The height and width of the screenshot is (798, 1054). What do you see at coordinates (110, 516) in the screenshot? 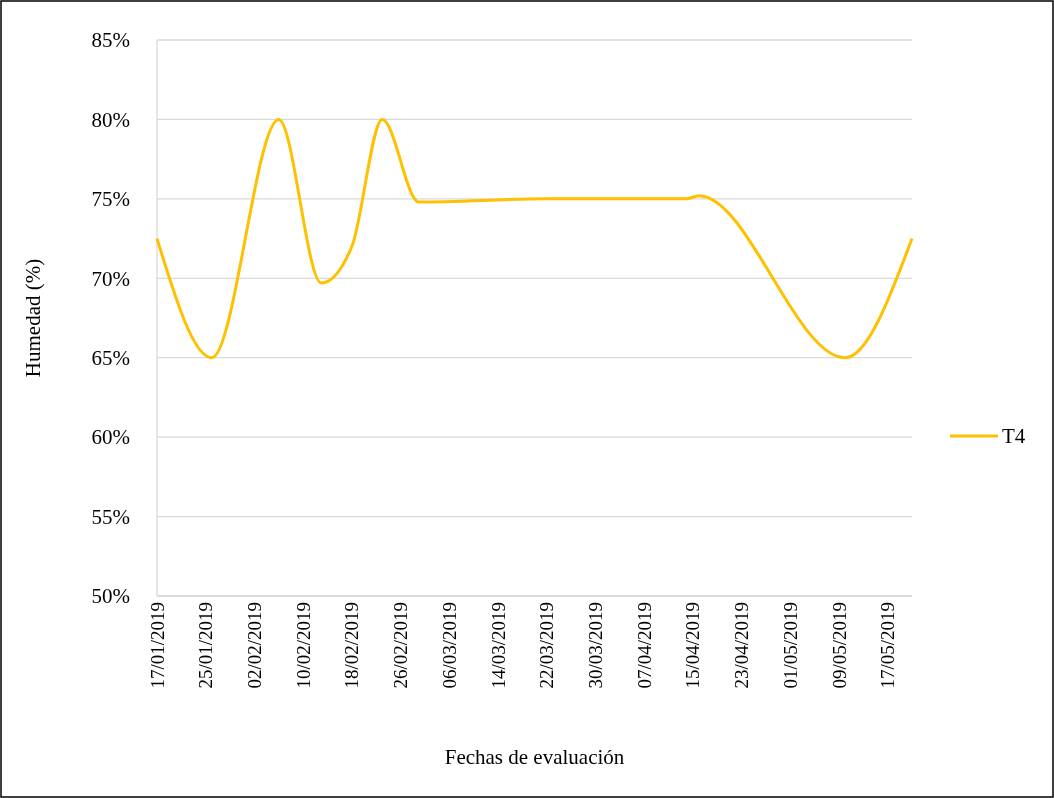
I see `y-tick-label: 55%` at bounding box center [110, 516].